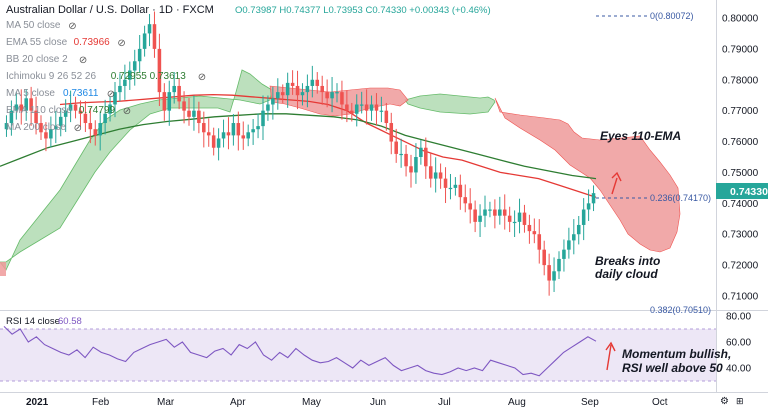 This screenshot has height=412, width=768. What do you see at coordinates (626, 274) in the screenshot?
I see `annotation-breaks-2: daily cloud` at bounding box center [626, 274].